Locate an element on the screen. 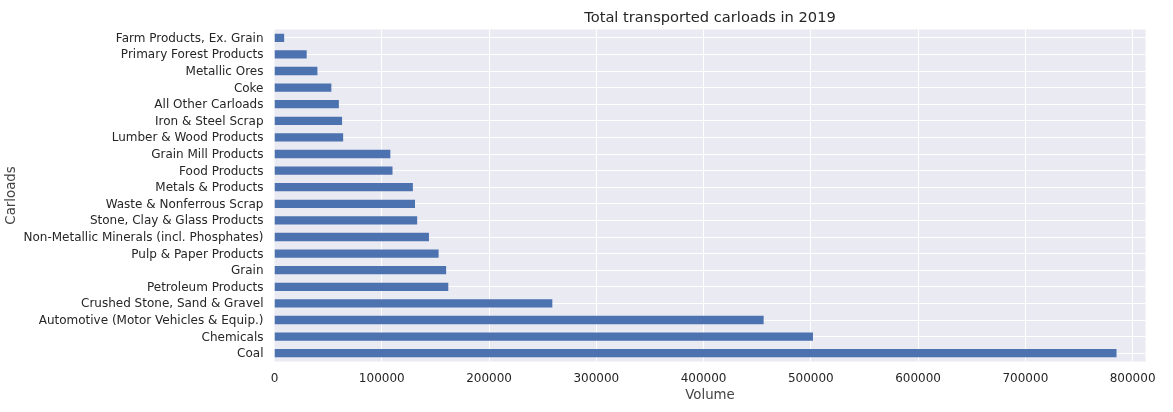  x-tick-label: 500000 is located at coordinates (810, 377).